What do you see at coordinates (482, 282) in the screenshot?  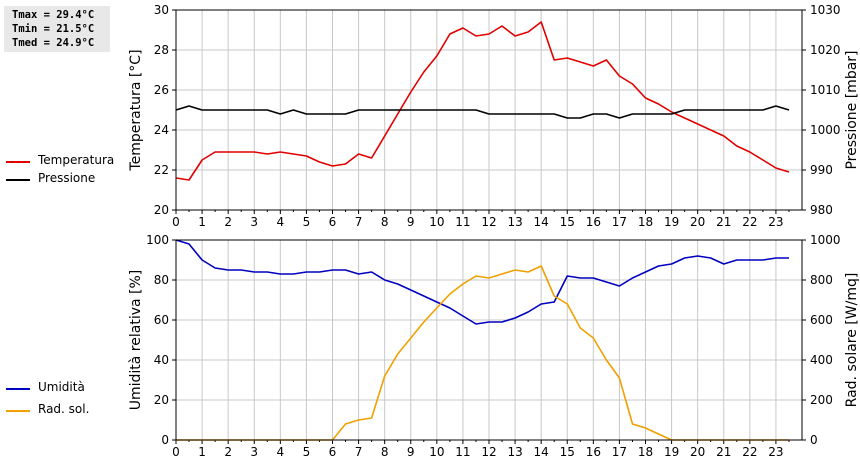 I see `series-line-umidit` at bounding box center [482, 282].